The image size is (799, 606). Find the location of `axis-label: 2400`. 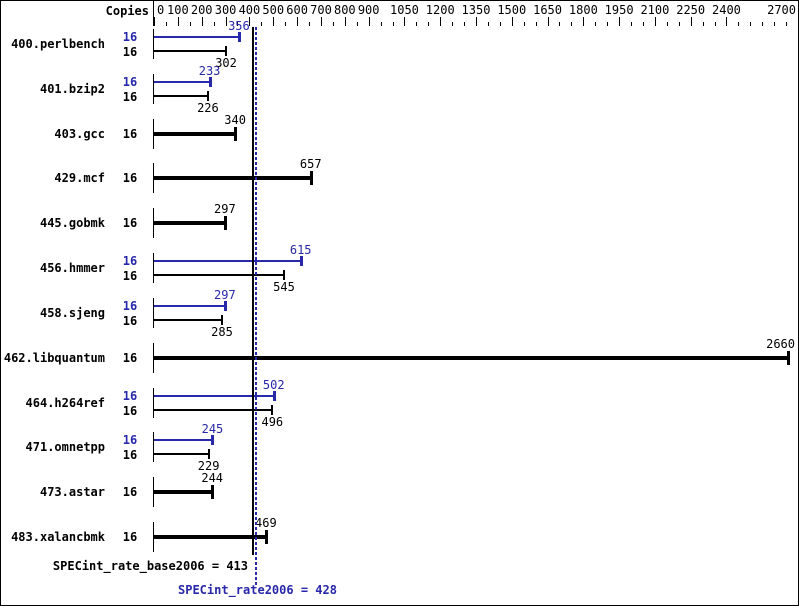

axis-label: 2400 is located at coordinates (726, 10).